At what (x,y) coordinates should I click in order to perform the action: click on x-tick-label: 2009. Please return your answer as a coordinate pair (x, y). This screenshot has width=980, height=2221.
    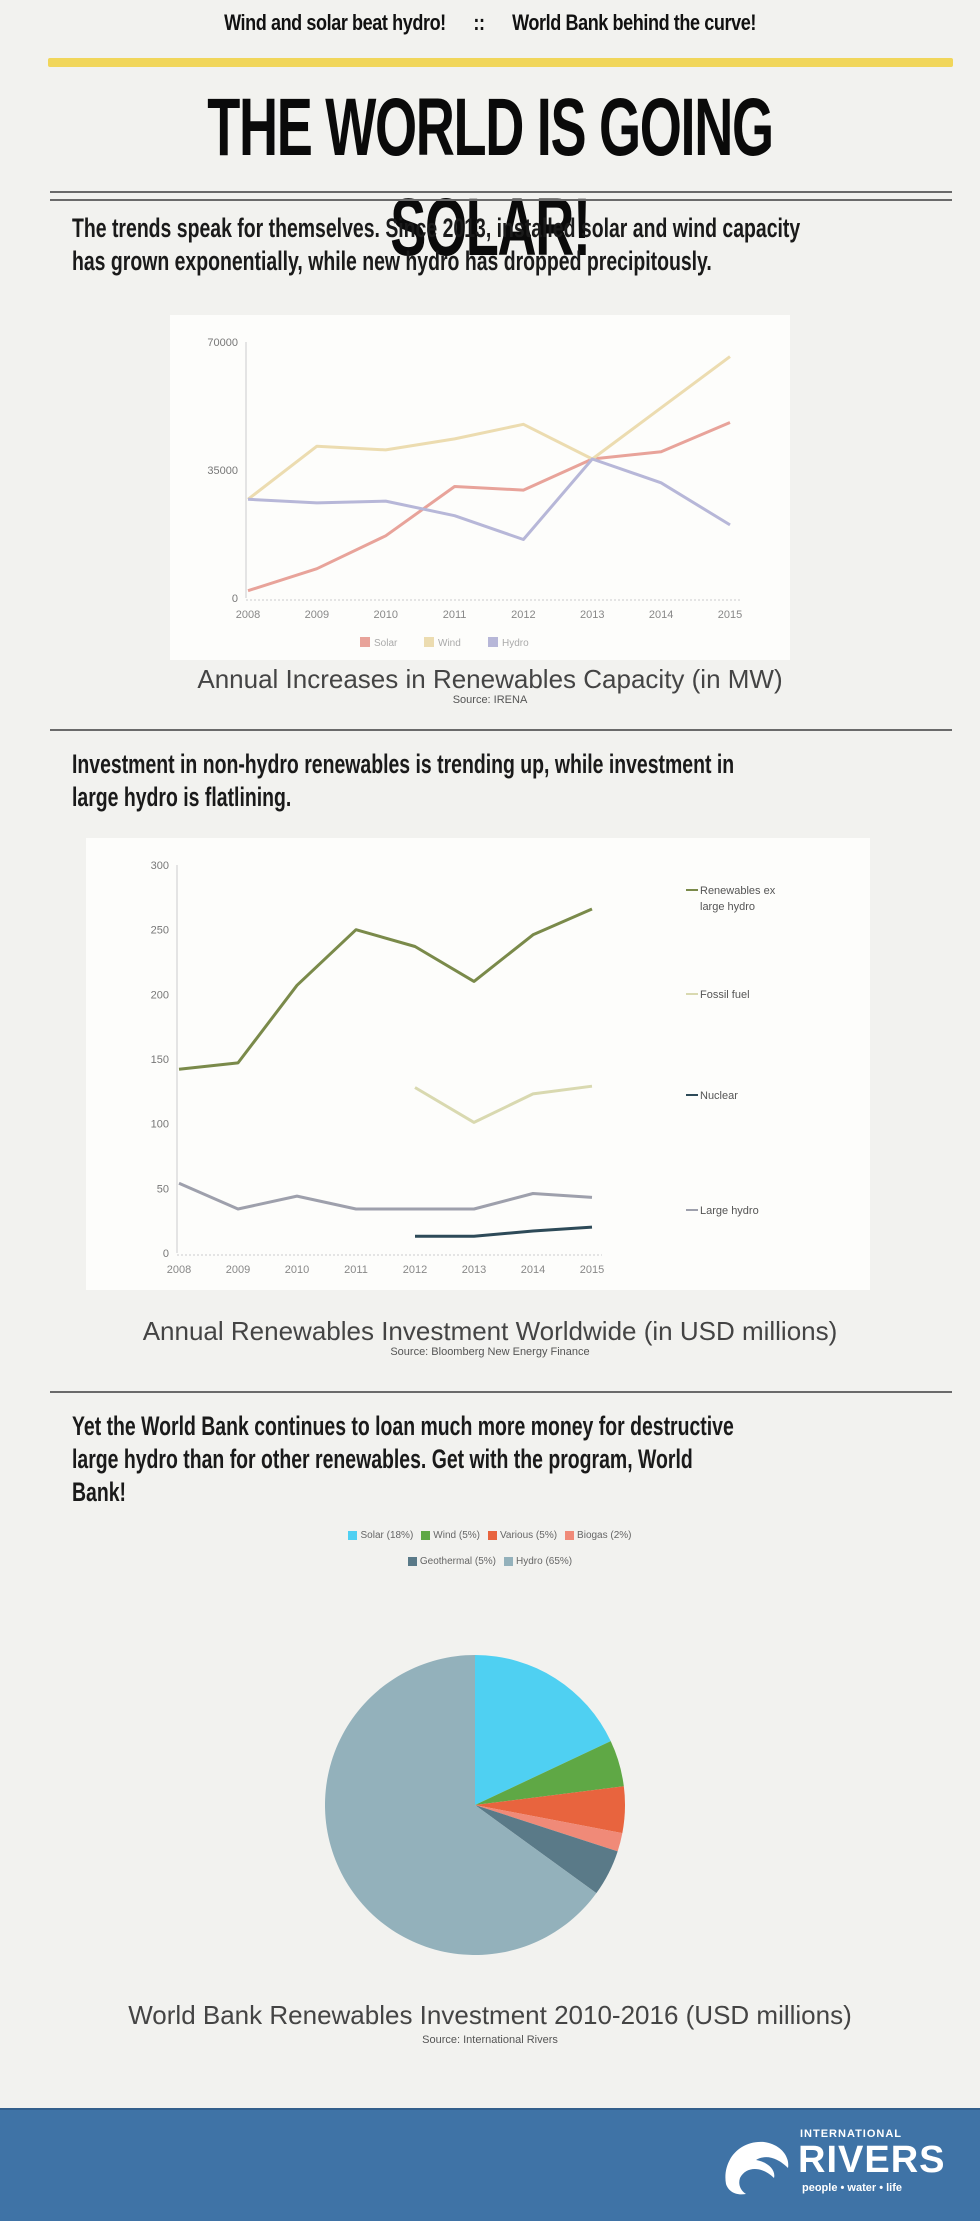
    Looking at the image, I should click on (238, 1270).